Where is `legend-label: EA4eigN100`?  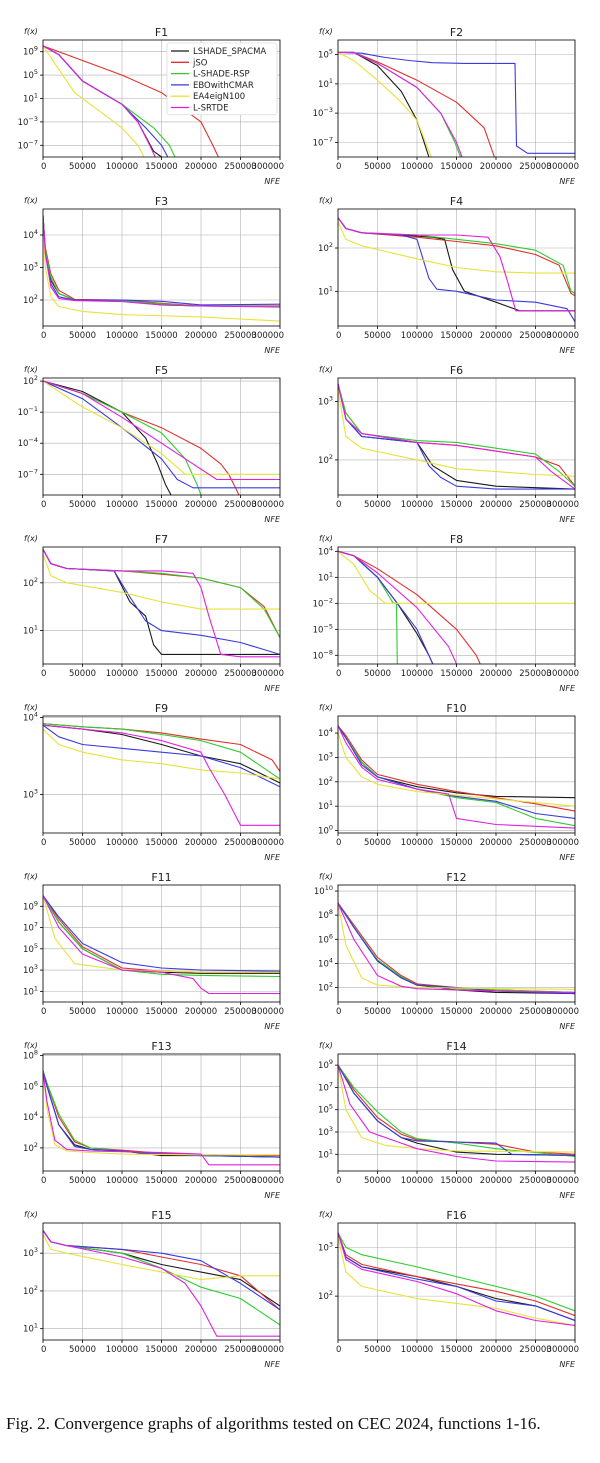
legend-label: EA4eigN100 is located at coordinates (219, 97).